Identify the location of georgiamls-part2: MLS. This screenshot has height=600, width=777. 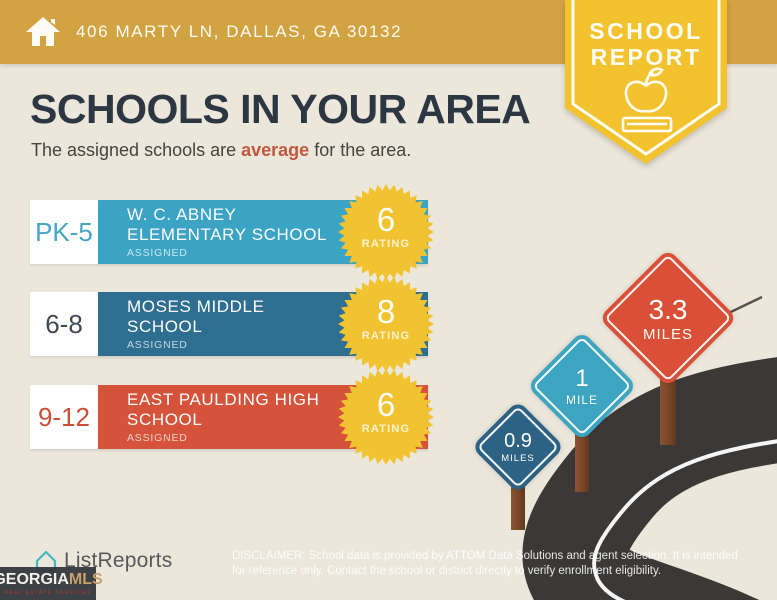
(85, 579).